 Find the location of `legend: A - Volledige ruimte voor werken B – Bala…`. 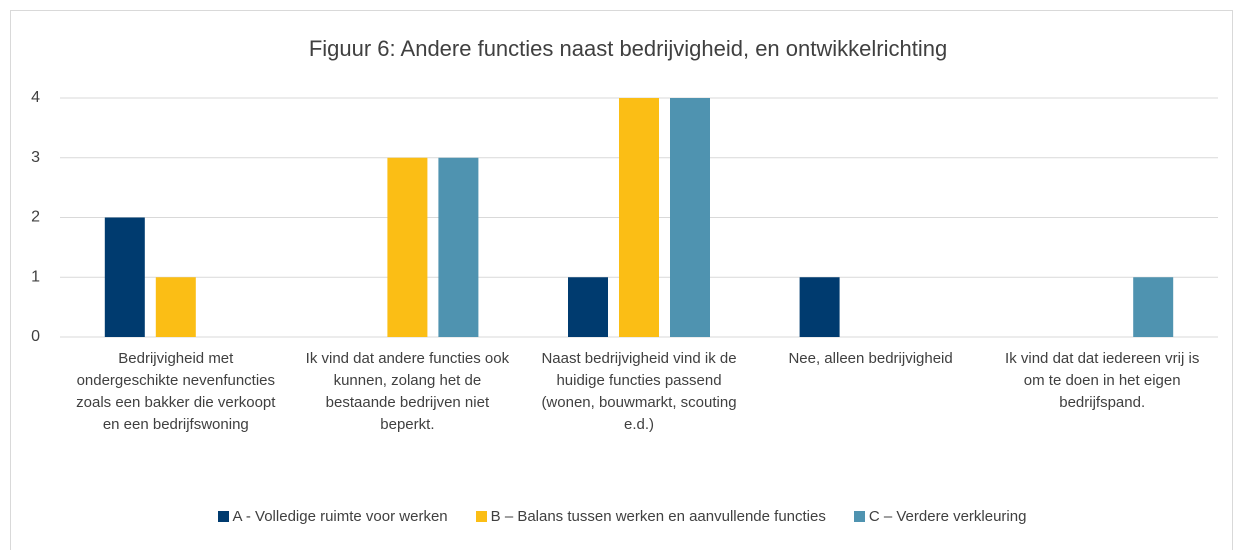

legend: A - Volledige ruimte voor werken B – Bala… is located at coordinates (622, 516).